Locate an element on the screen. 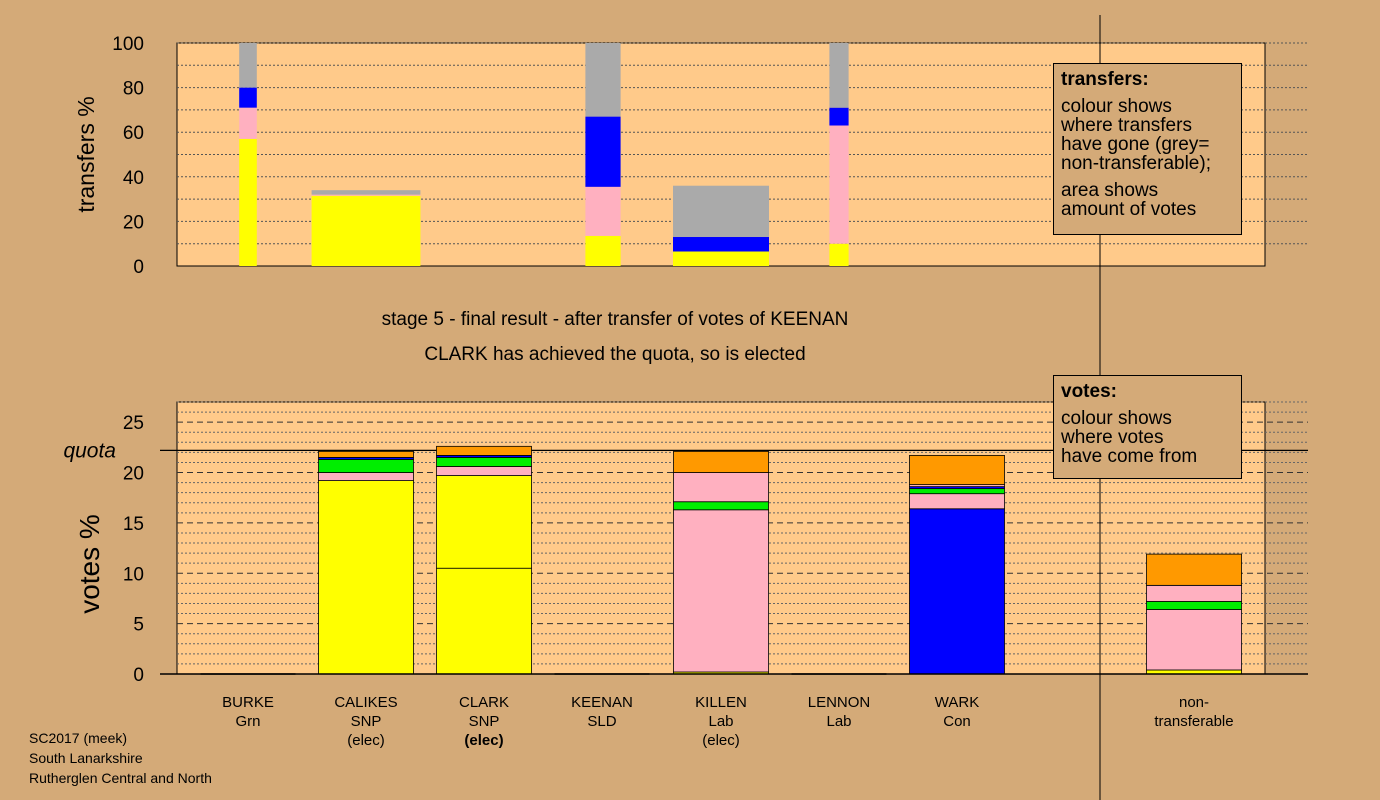 The image size is (1380, 800). candidate-label-wark: WARK Con is located at coordinates (957, 712).